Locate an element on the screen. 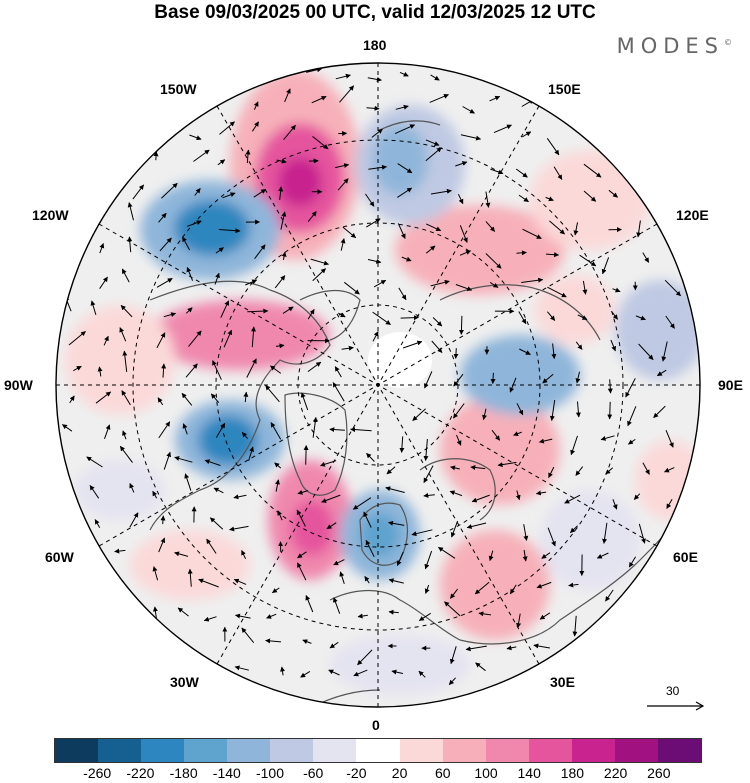  legend-tick-label: -220 is located at coordinates (140, 773).